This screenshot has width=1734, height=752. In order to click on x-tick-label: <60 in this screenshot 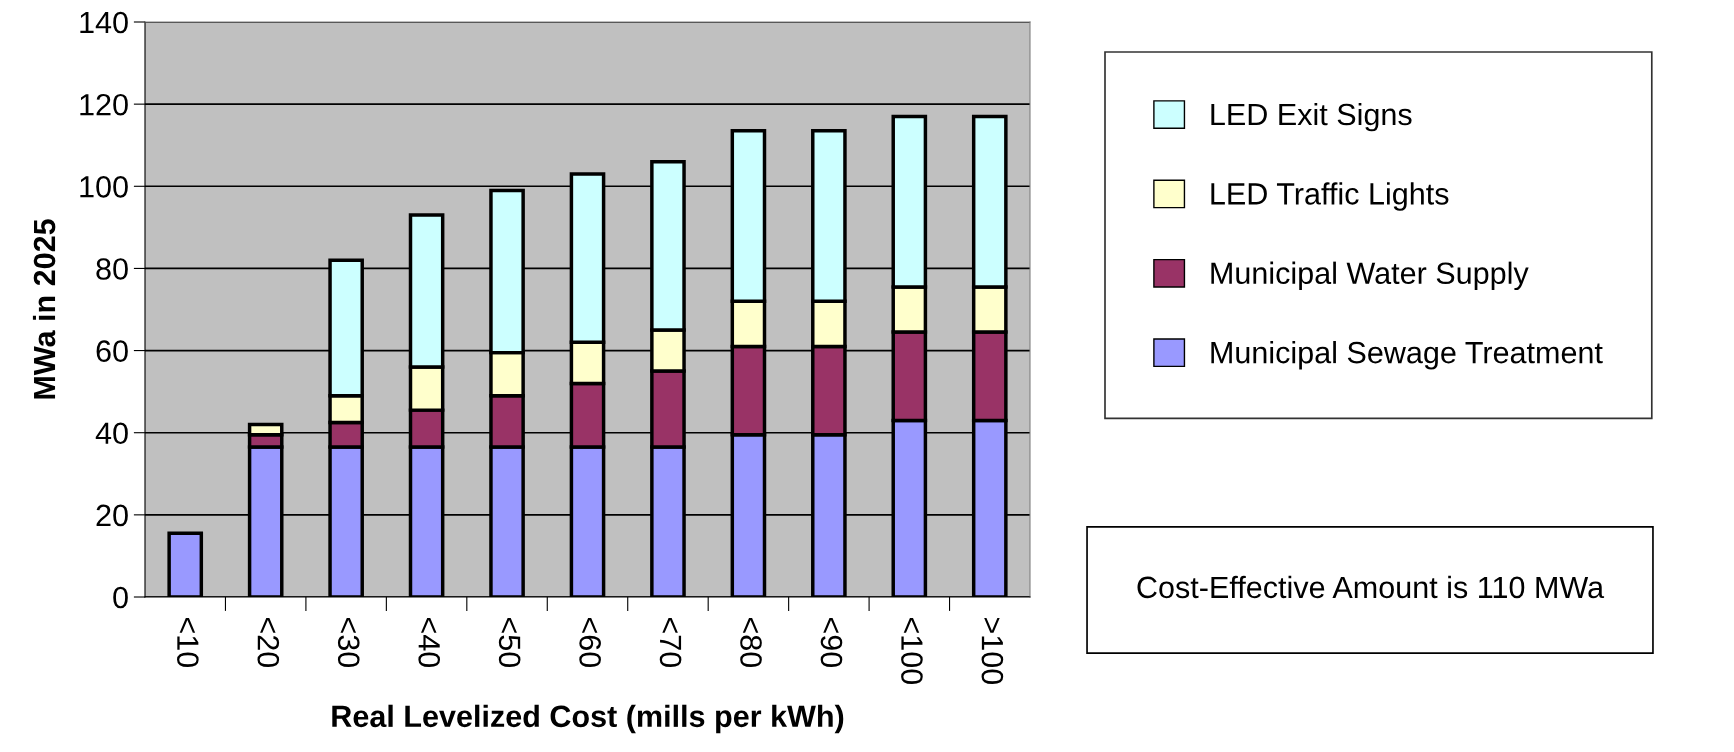, I will do `click(590, 642)`.